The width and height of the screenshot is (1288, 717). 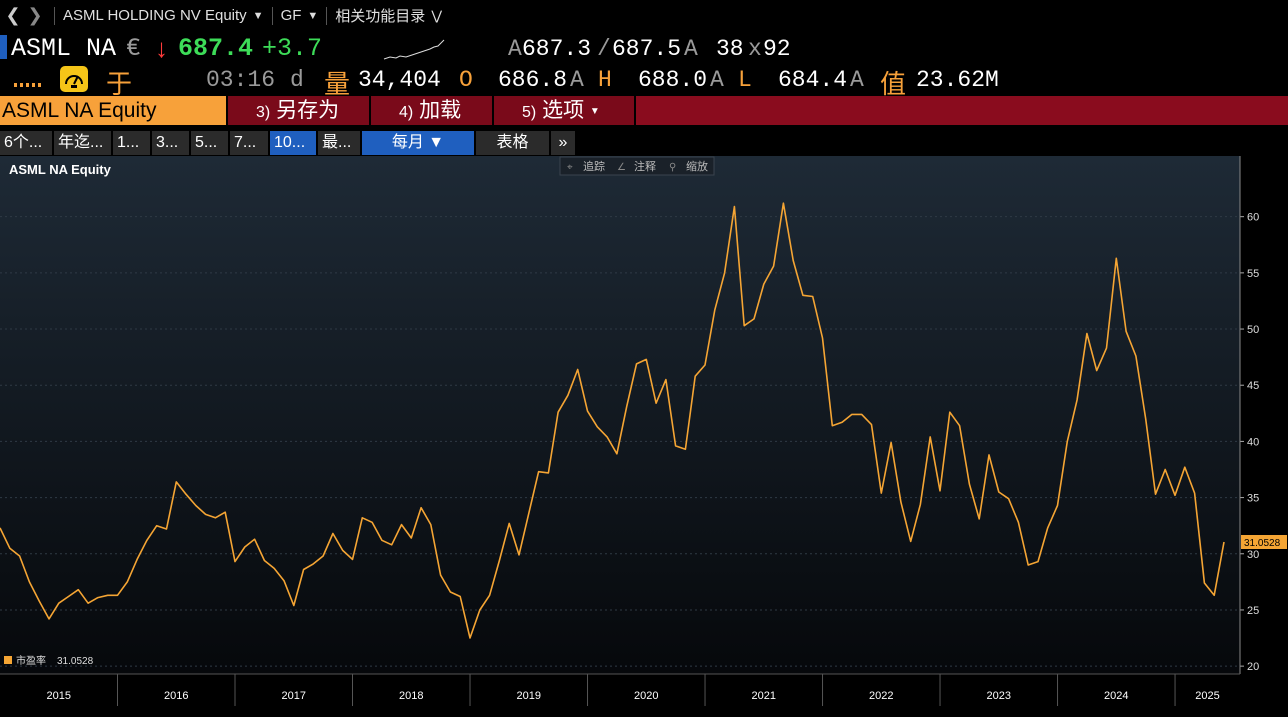 What do you see at coordinates (962, 110) in the screenshot?
I see `menu-fill` at bounding box center [962, 110].